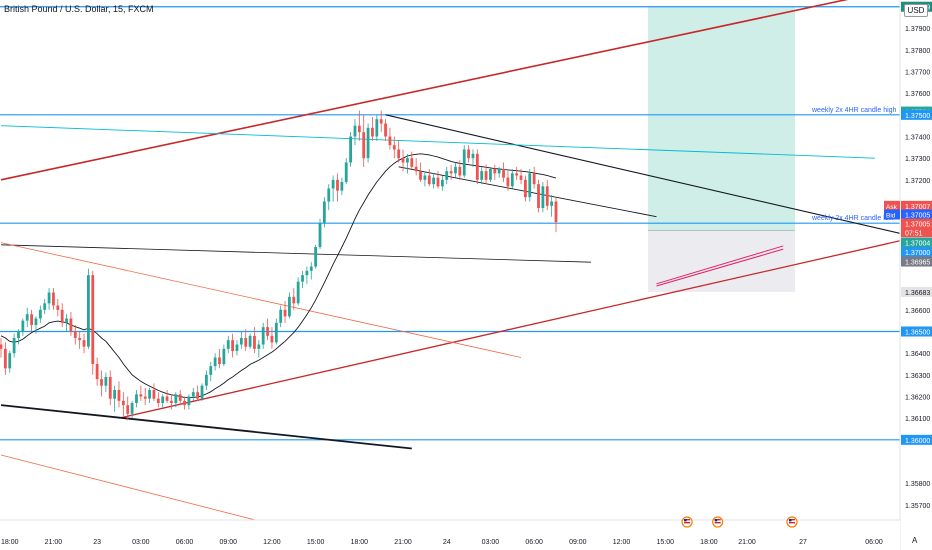  Describe the element at coordinates (917, 484) in the screenshot. I see `price-tick-label: 1.35800` at that location.